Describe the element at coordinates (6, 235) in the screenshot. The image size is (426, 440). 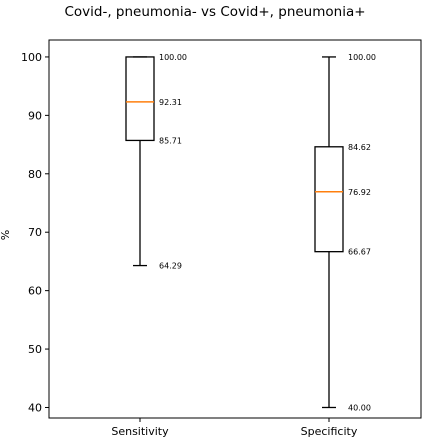
I see `y-axis-label: %` at that location.